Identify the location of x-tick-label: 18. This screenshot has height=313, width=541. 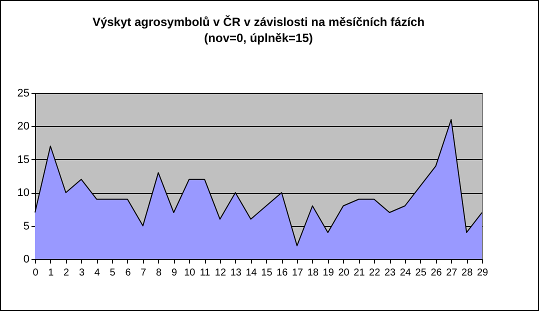
(313, 273).